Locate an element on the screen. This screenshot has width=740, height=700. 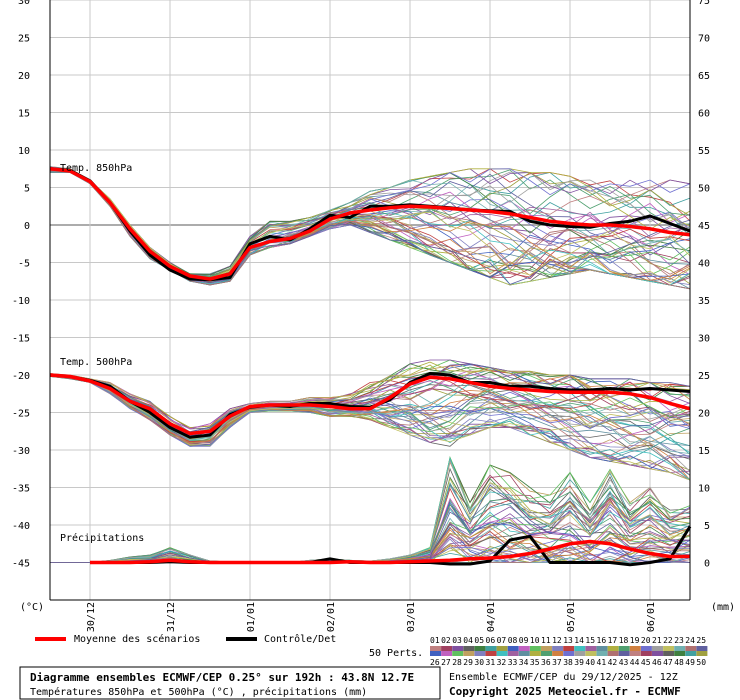
pert-number: 13 is located at coordinates (568, 640).